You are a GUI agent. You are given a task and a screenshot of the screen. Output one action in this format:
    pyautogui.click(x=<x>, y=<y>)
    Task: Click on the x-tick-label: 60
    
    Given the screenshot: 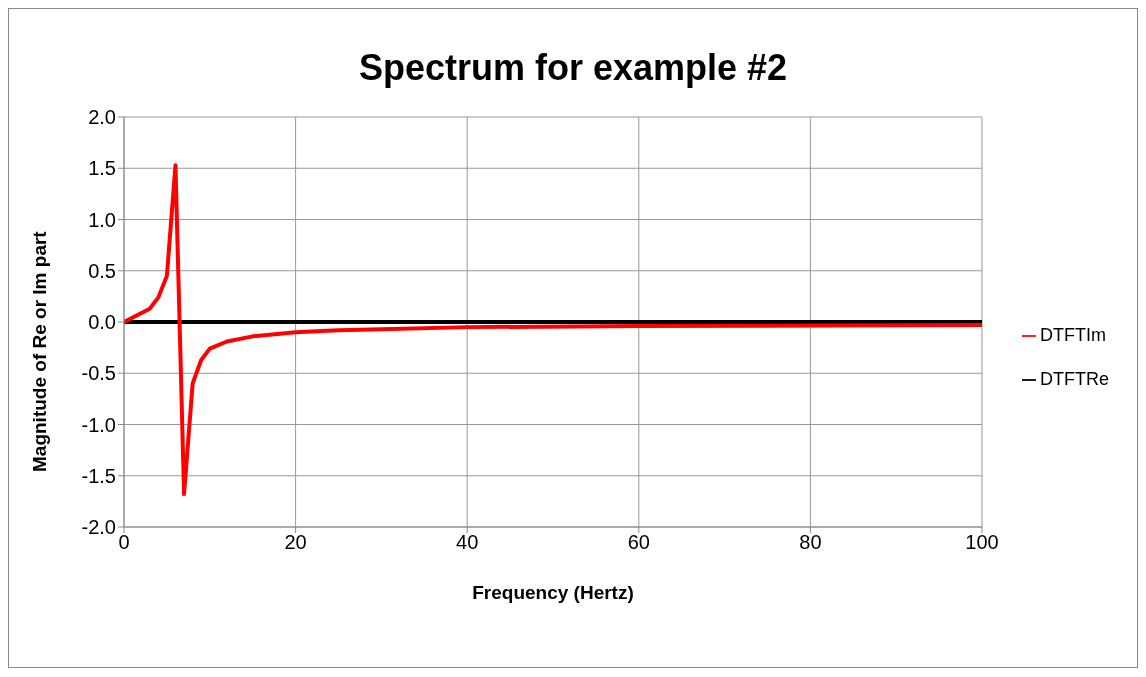 What is the action you would take?
    pyautogui.click(x=638, y=542)
    